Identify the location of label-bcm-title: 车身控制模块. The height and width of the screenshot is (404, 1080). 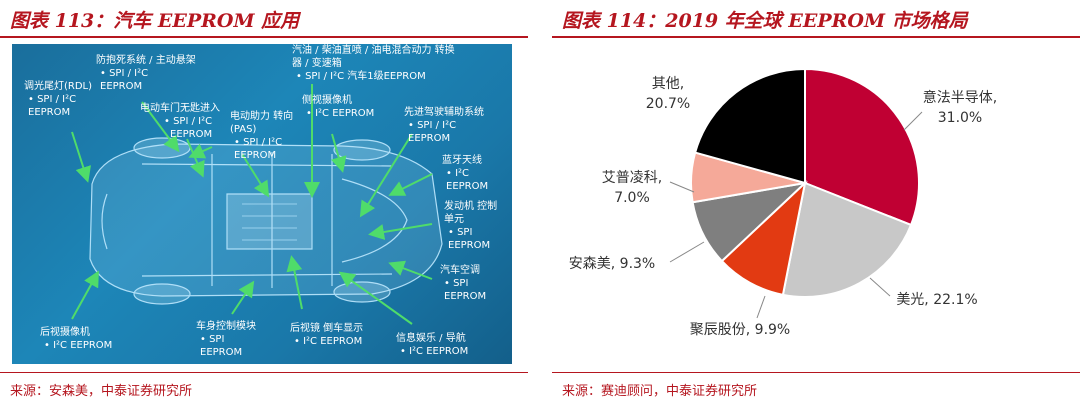
(226, 326).